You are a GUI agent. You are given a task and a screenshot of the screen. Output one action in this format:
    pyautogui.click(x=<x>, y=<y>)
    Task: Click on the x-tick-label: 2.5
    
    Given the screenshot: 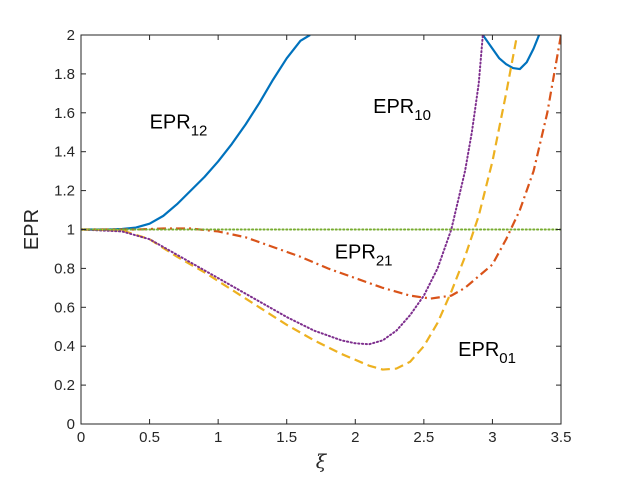 What is the action you would take?
    pyautogui.click(x=423, y=437)
    